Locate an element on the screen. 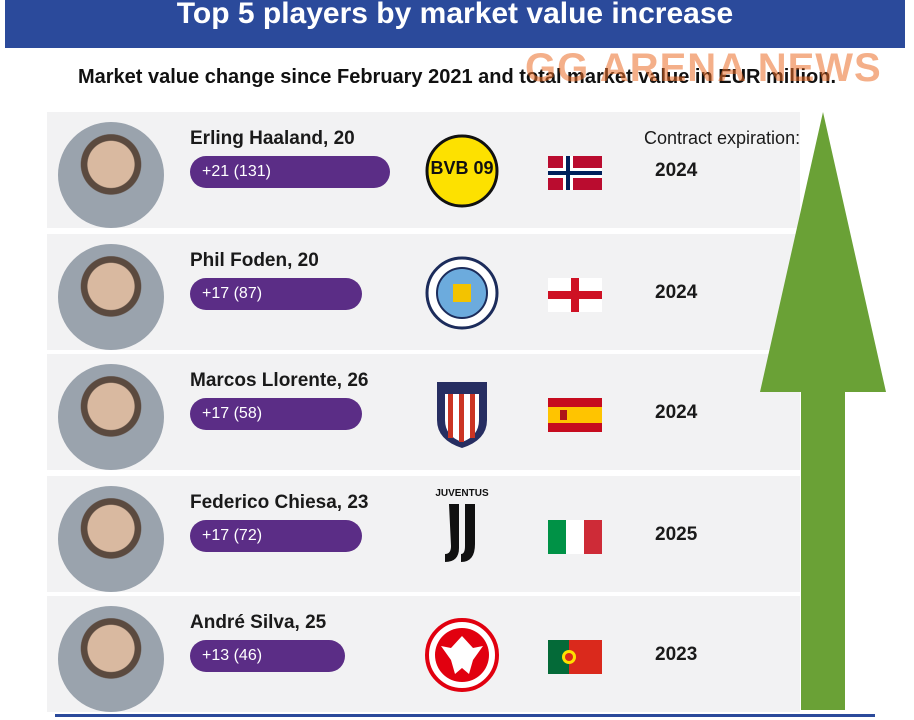 Image resolution: width=914 pixels, height=720 pixels. player-card: Marcos Llorente, 26 +17 (58) 2024 is located at coordinates (423, 412).